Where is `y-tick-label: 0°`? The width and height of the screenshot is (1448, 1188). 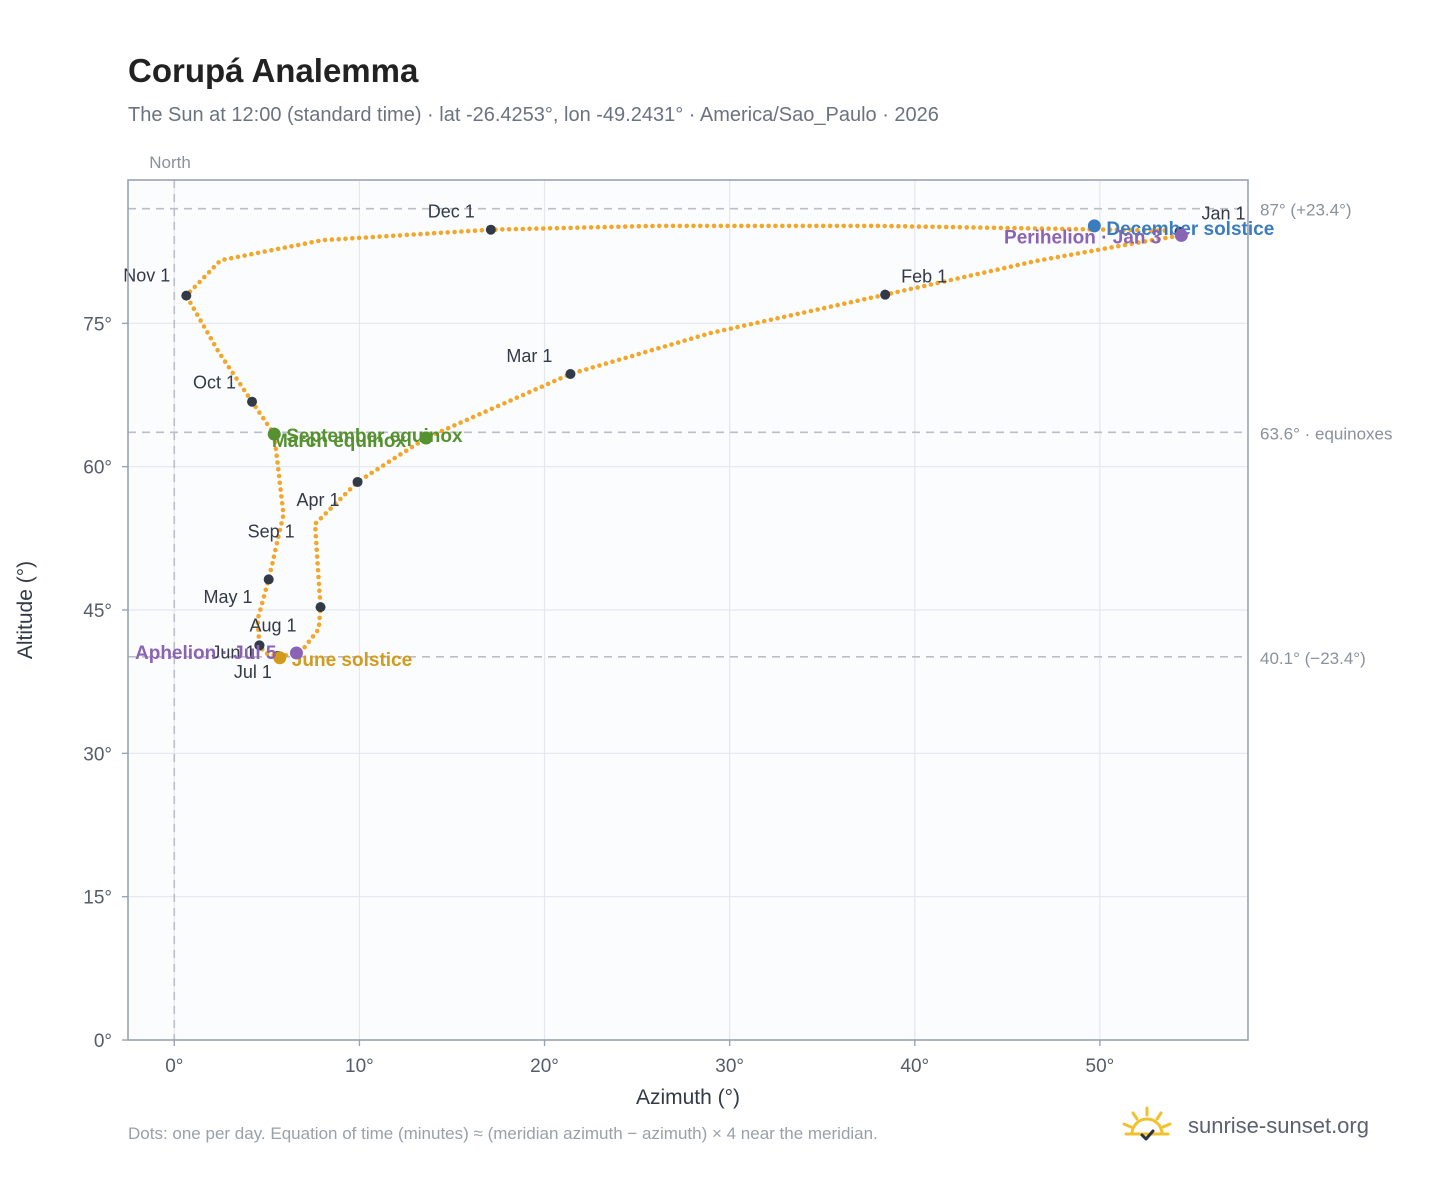 y-tick-label: 0° is located at coordinates (103, 1041).